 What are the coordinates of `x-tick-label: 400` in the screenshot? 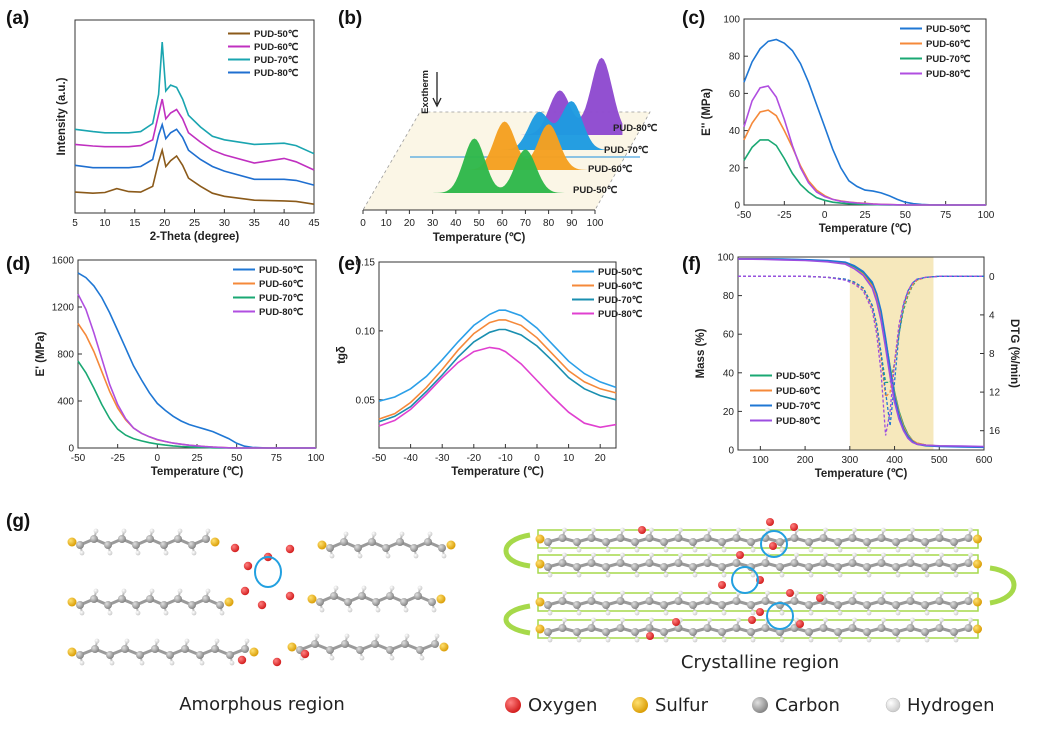 It's located at (894, 460).